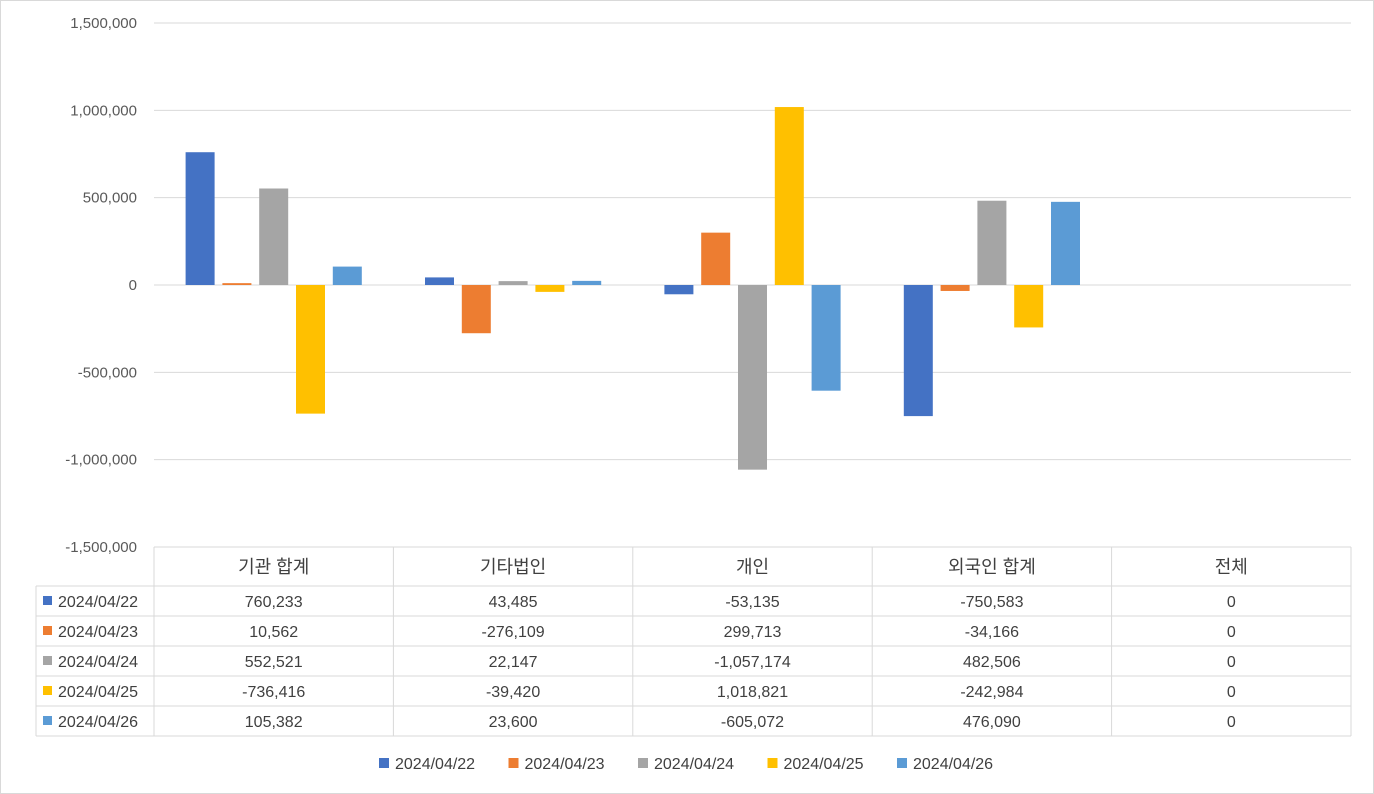 The height and width of the screenshot is (794, 1374). Describe the element at coordinates (107, 372) in the screenshot. I see `y-tick-label: -500,000` at that location.